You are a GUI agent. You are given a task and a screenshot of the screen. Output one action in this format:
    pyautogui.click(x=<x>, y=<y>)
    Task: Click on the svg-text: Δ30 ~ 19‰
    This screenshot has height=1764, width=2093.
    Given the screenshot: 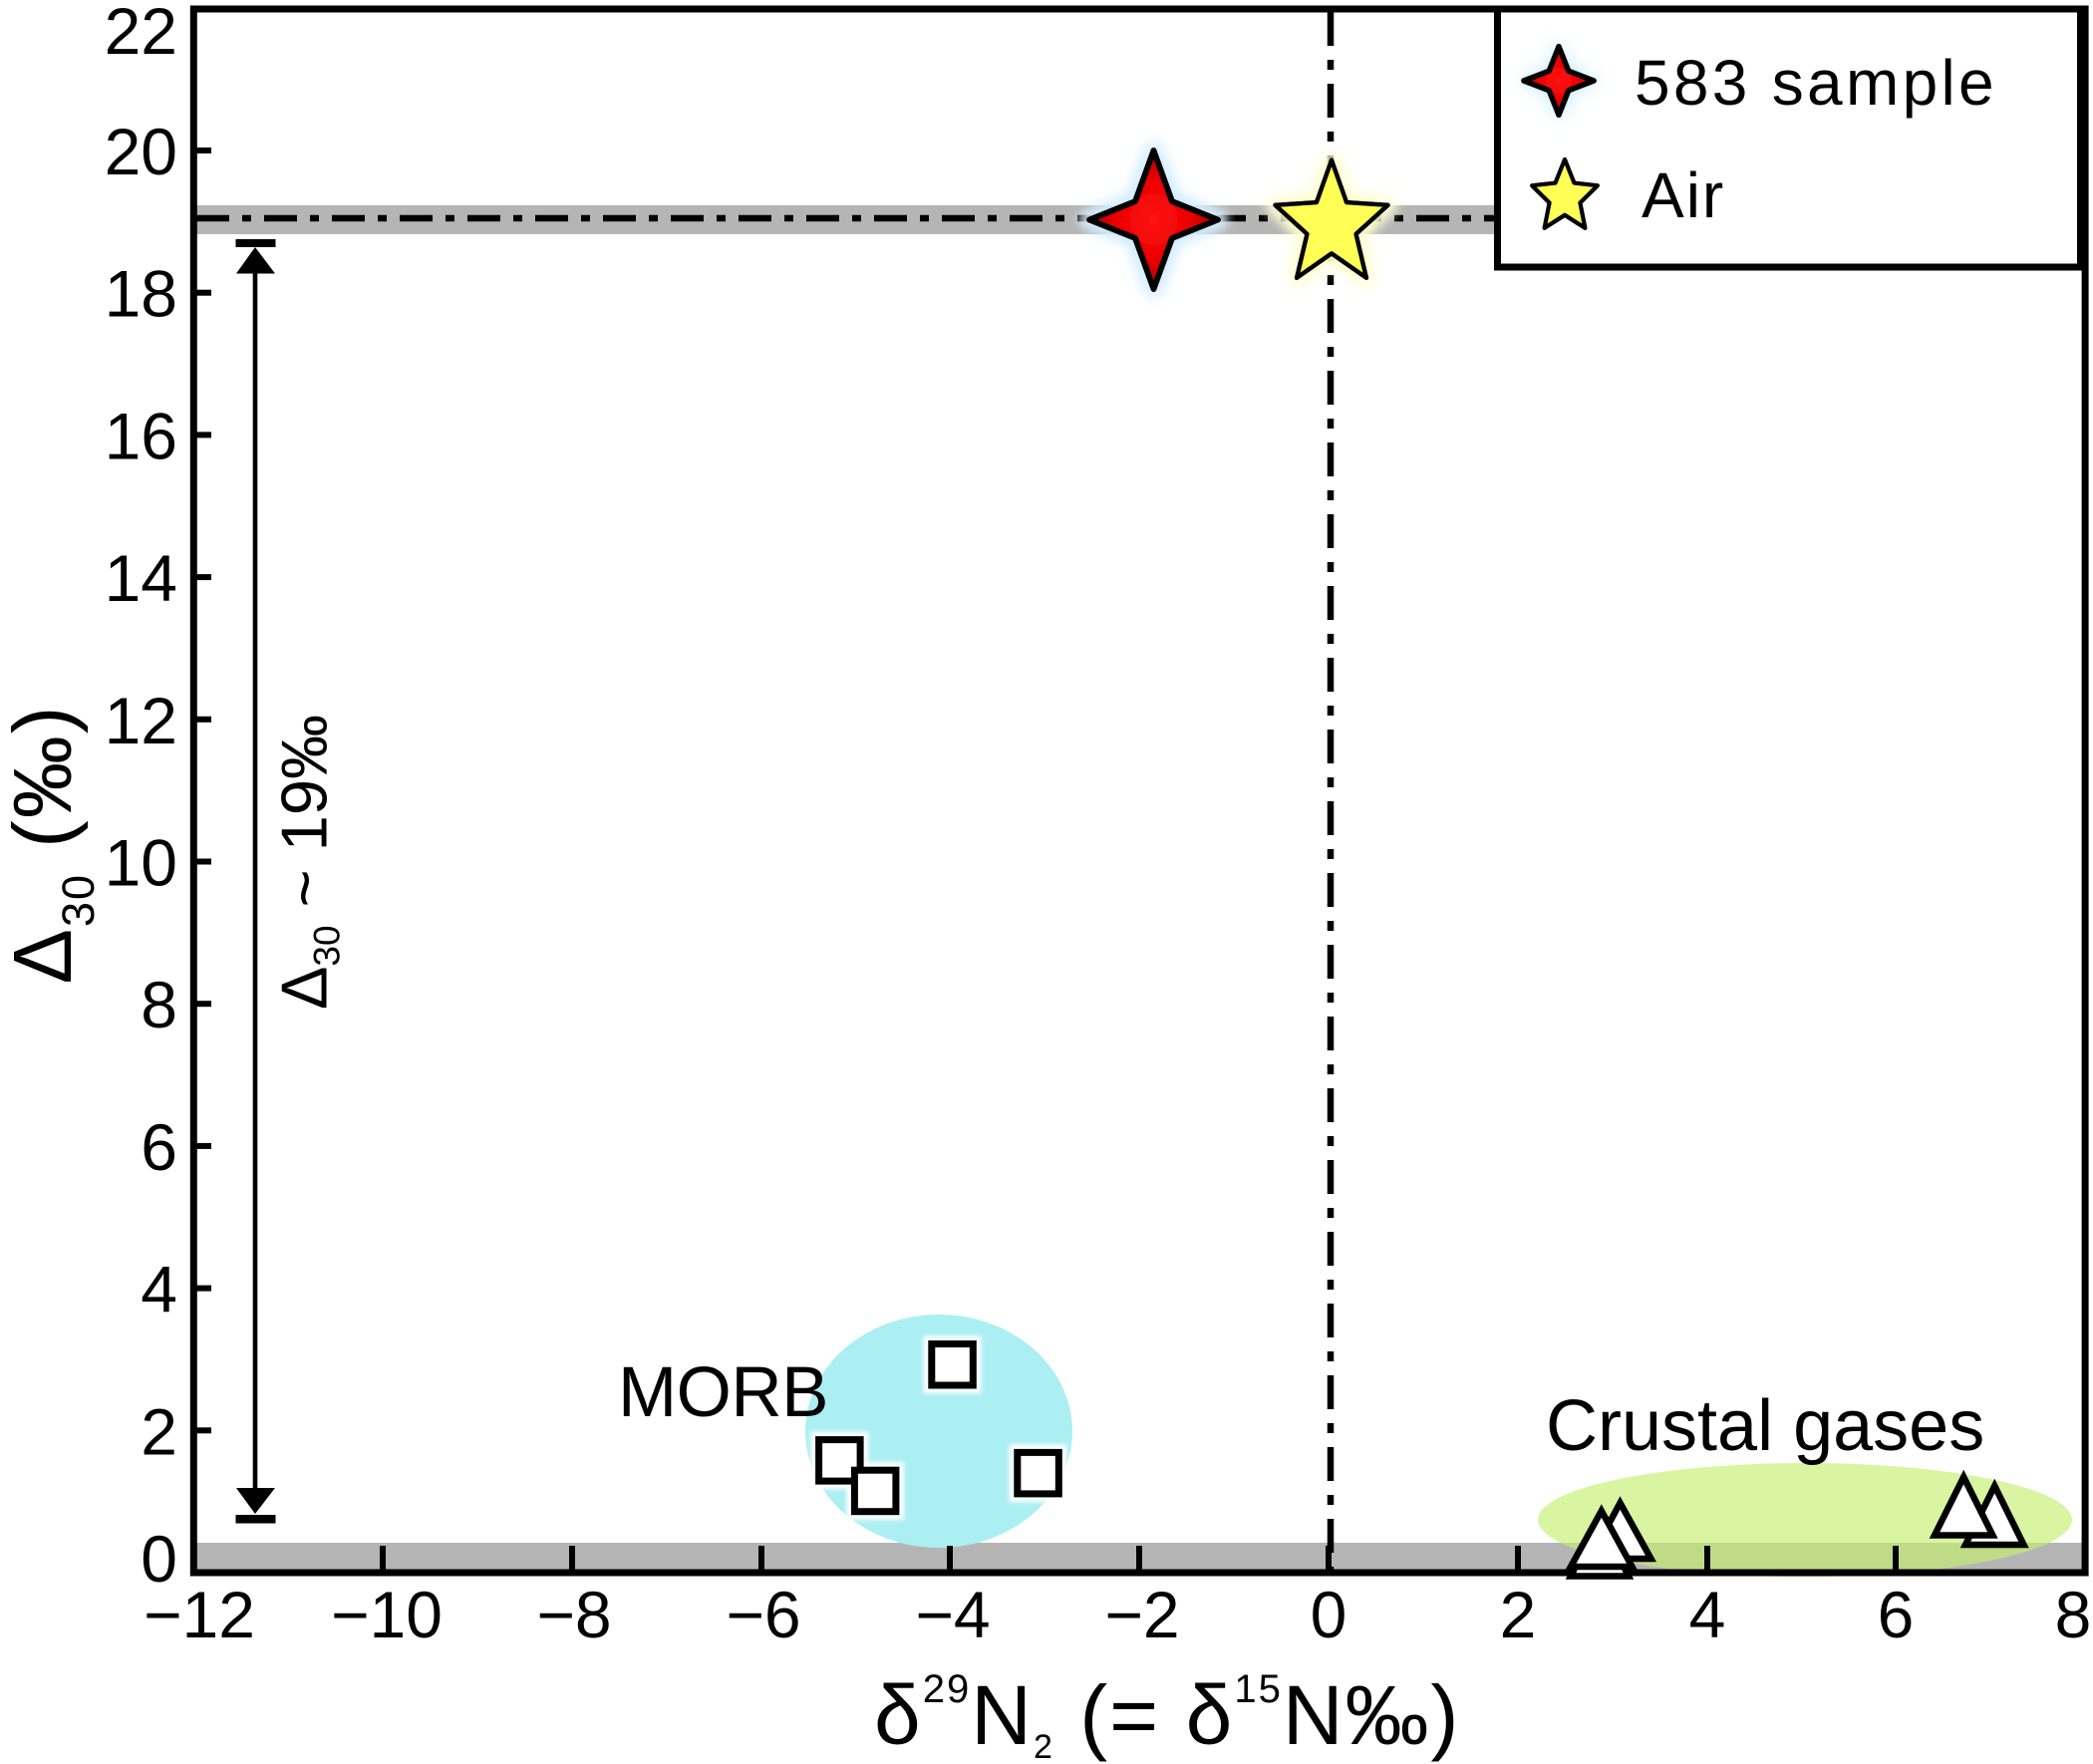 What is the action you would take?
    pyautogui.click(x=308, y=862)
    